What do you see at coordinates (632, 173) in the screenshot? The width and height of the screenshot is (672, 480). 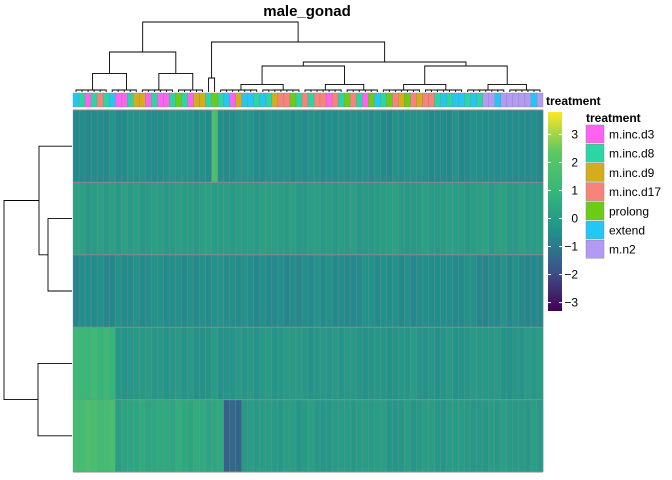 I see `legend-label: m.inc.d9` at bounding box center [632, 173].